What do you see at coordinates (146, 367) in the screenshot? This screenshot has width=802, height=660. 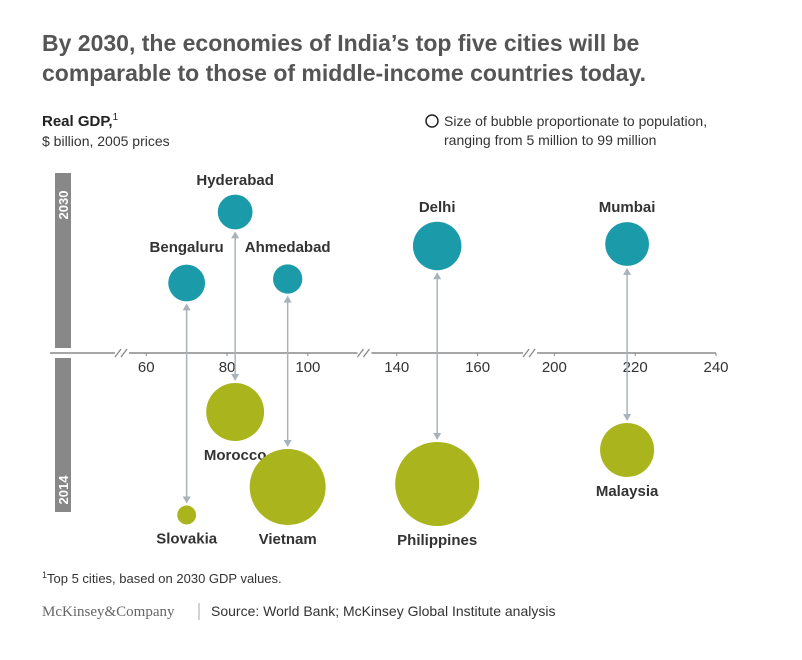 I see `x-tick-label: 60` at bounding box center [146, 367].